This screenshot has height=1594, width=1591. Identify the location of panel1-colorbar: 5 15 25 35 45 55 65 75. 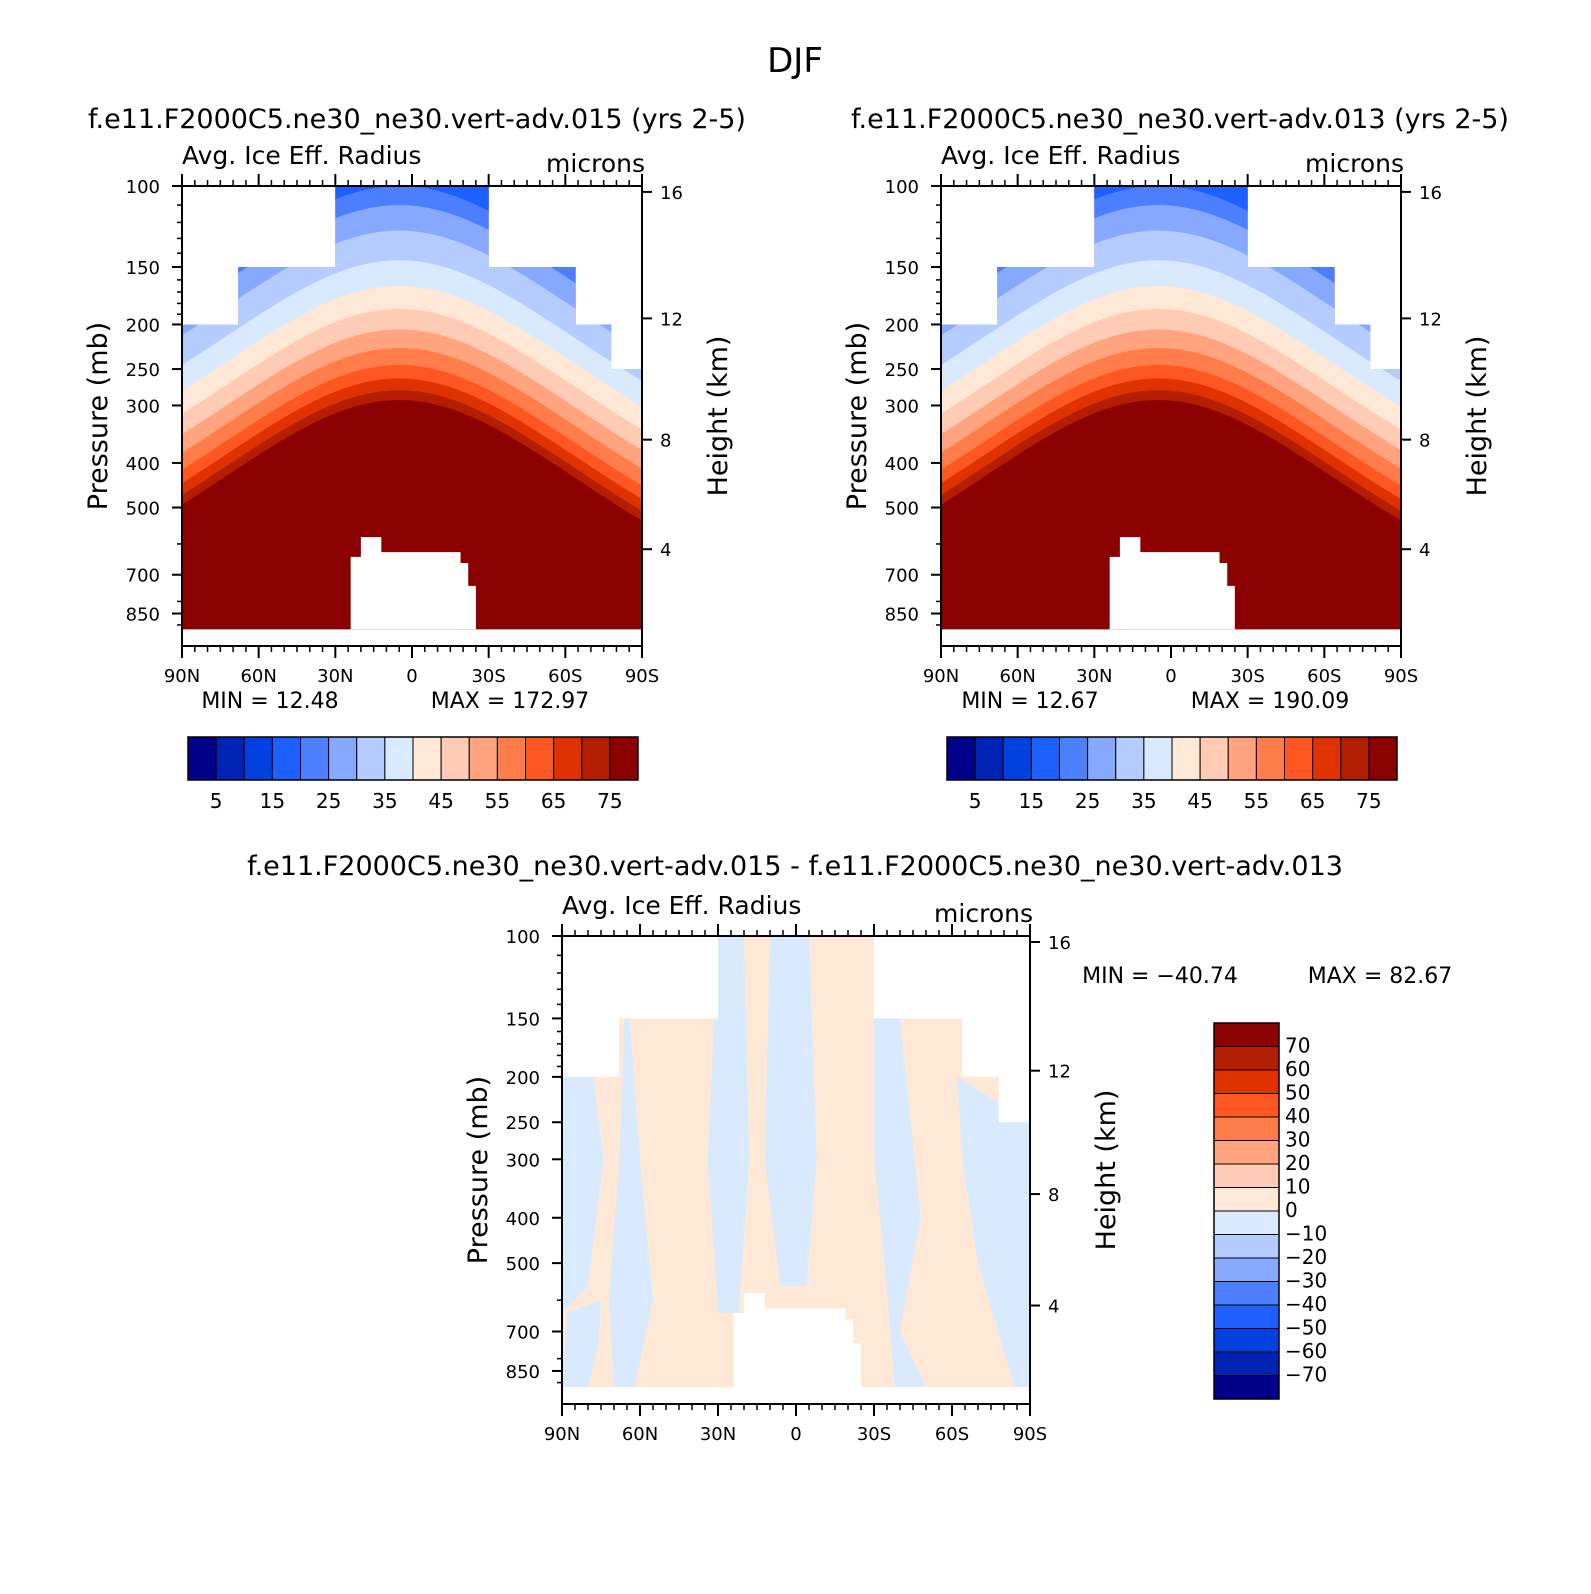
(413, 774).